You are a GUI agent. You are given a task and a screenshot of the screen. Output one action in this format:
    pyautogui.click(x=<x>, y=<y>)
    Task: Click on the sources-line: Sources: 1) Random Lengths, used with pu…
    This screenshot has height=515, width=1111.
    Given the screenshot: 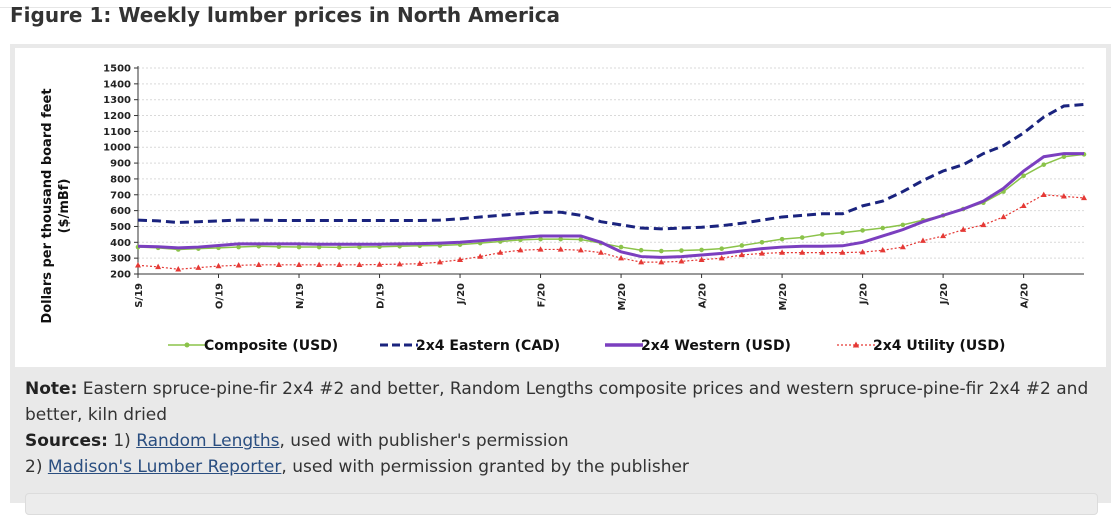 What is the action you would take?
    pyautogui.click(x=562, y=441)
    